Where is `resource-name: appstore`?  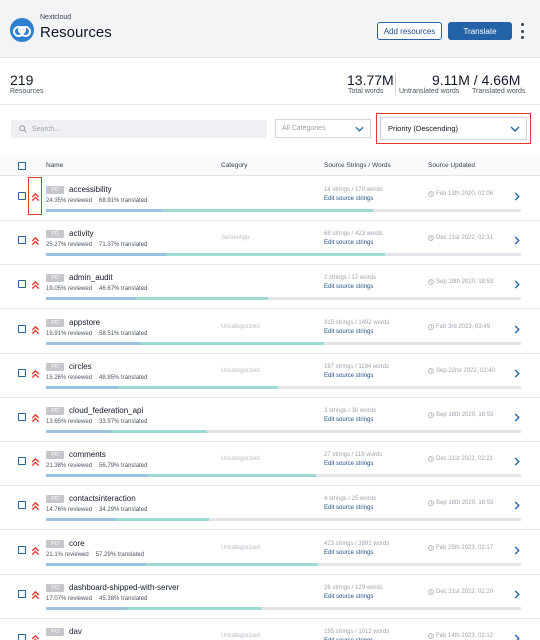 resource-name: appstore is located at coordinates (85, 322).